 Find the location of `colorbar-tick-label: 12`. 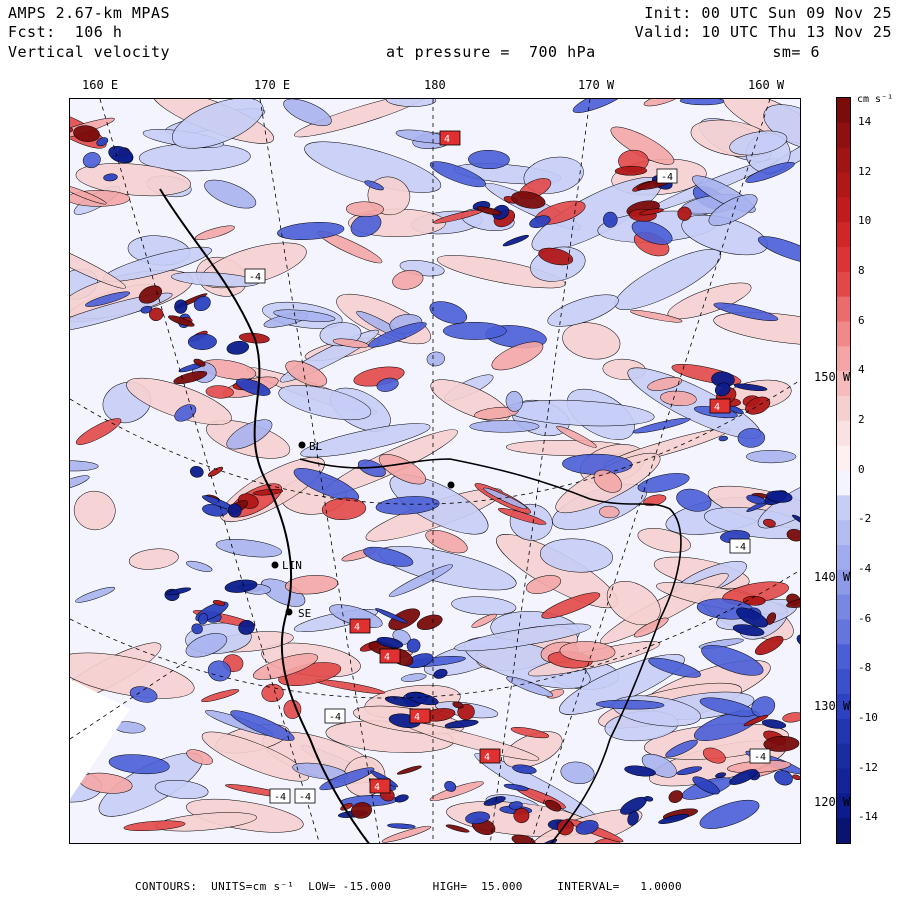

colorbar-tick-label: 12 is located at coordinates (865, 171).